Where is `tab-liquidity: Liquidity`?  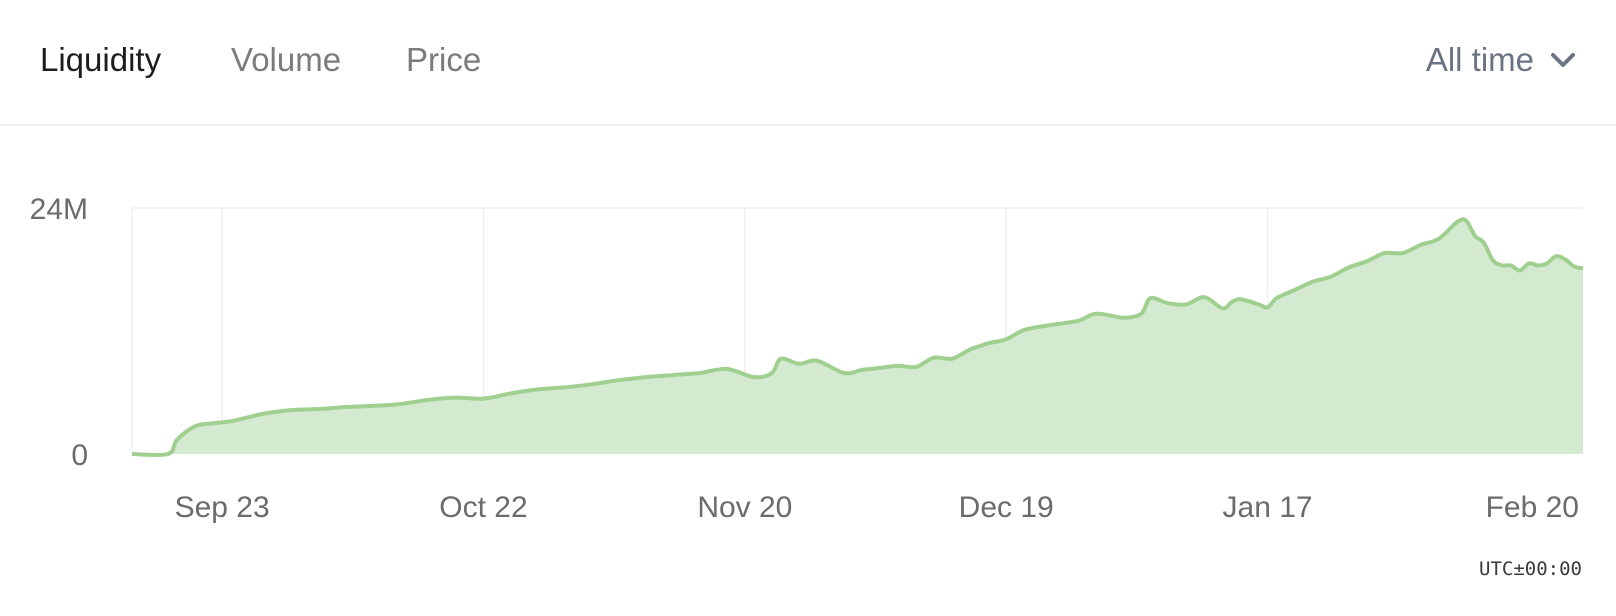 tab-liquidity: Liquidity is located at coordinates (101, 59).